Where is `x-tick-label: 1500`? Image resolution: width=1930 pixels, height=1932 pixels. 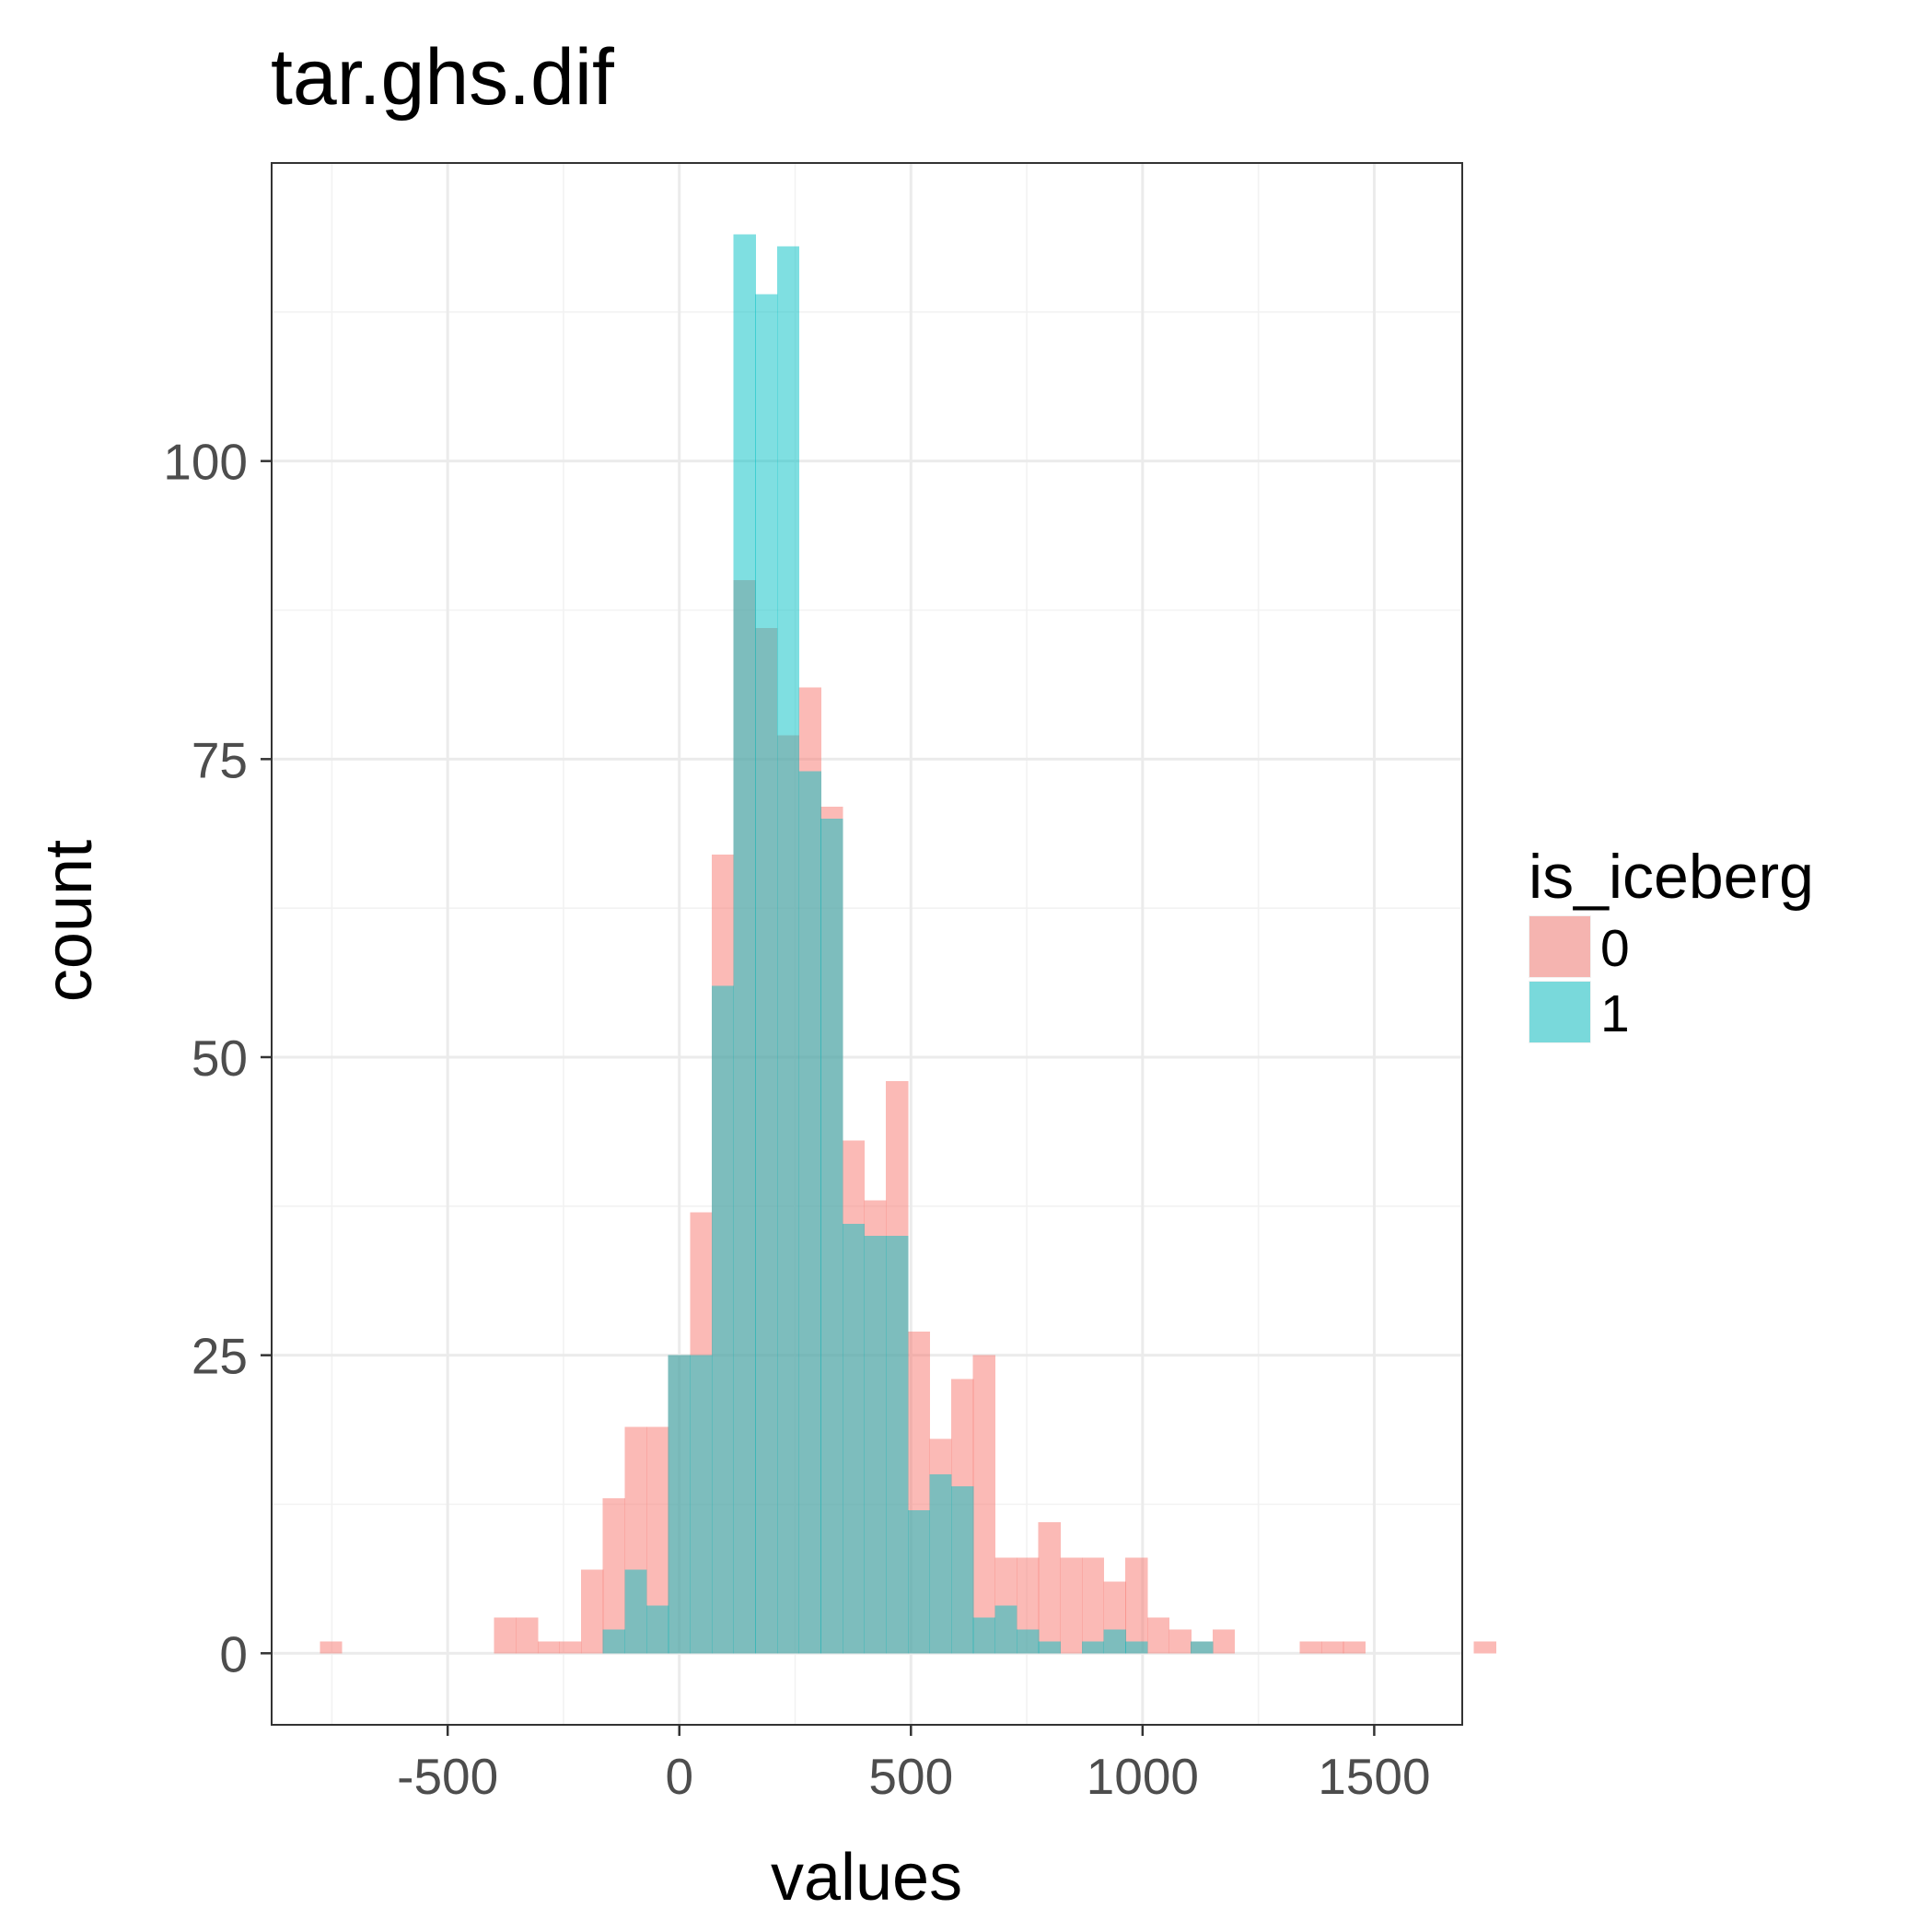 x-tick-label: 1500 is located at coordinates (1374, 1776).